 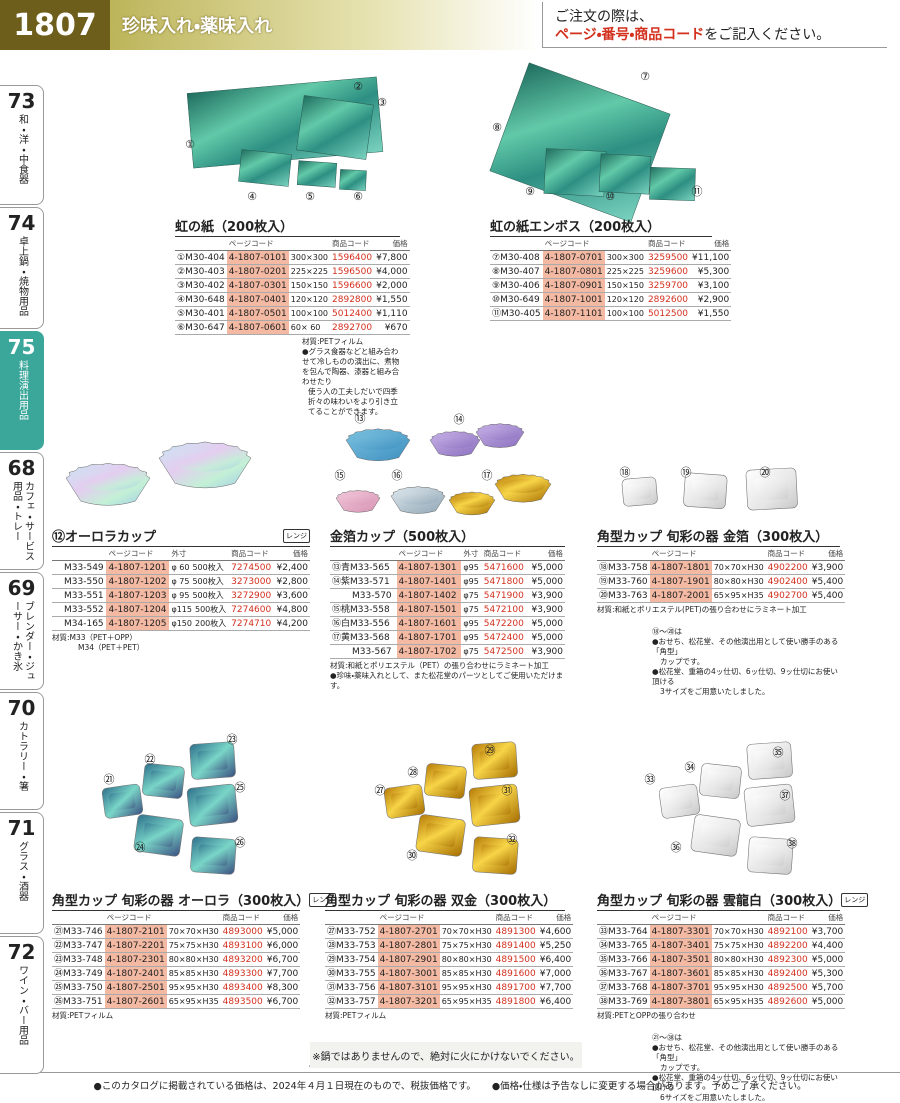 I want to click on side-tab: 71 グラス・酒器, so click(x=22, y=873).